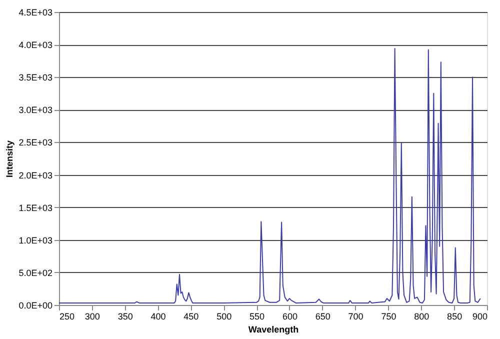  What do you see at coordinates (273, 329) in the screenshot?
I see `x-axis-title: Wavelength` at bounding box center [273, 329].